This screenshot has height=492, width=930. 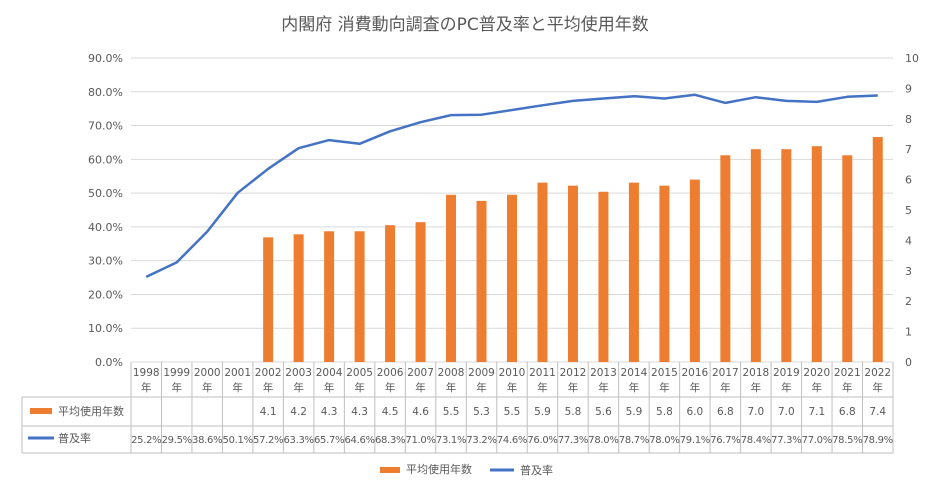 What do you see at coordinates (877, 380) in the screenshot?
I see `category-label: 2022 年` at bounding box center [877, 380].